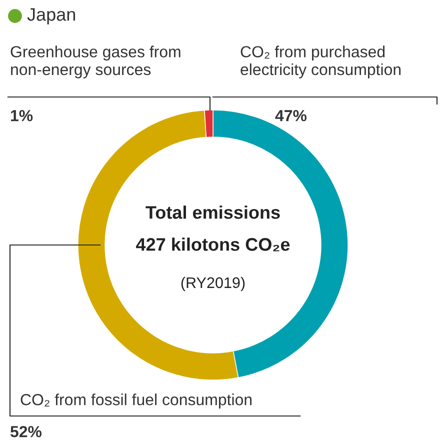 The width and height of the screenshot is (440, 441). Describe the element at coordinates (213, 284) in the screenshot. I see `text: (RY2019)` at that location.